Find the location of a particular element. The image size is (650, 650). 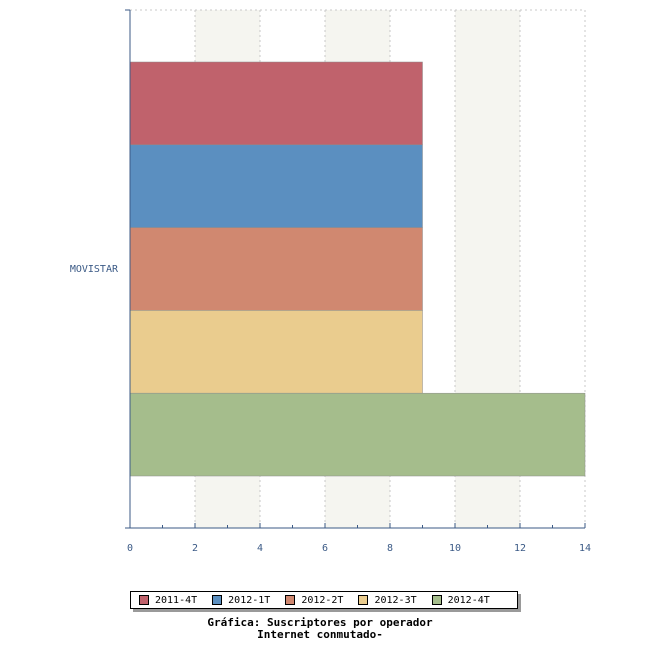

legend-item: 2011-4T is located at coordinates (168, 600).